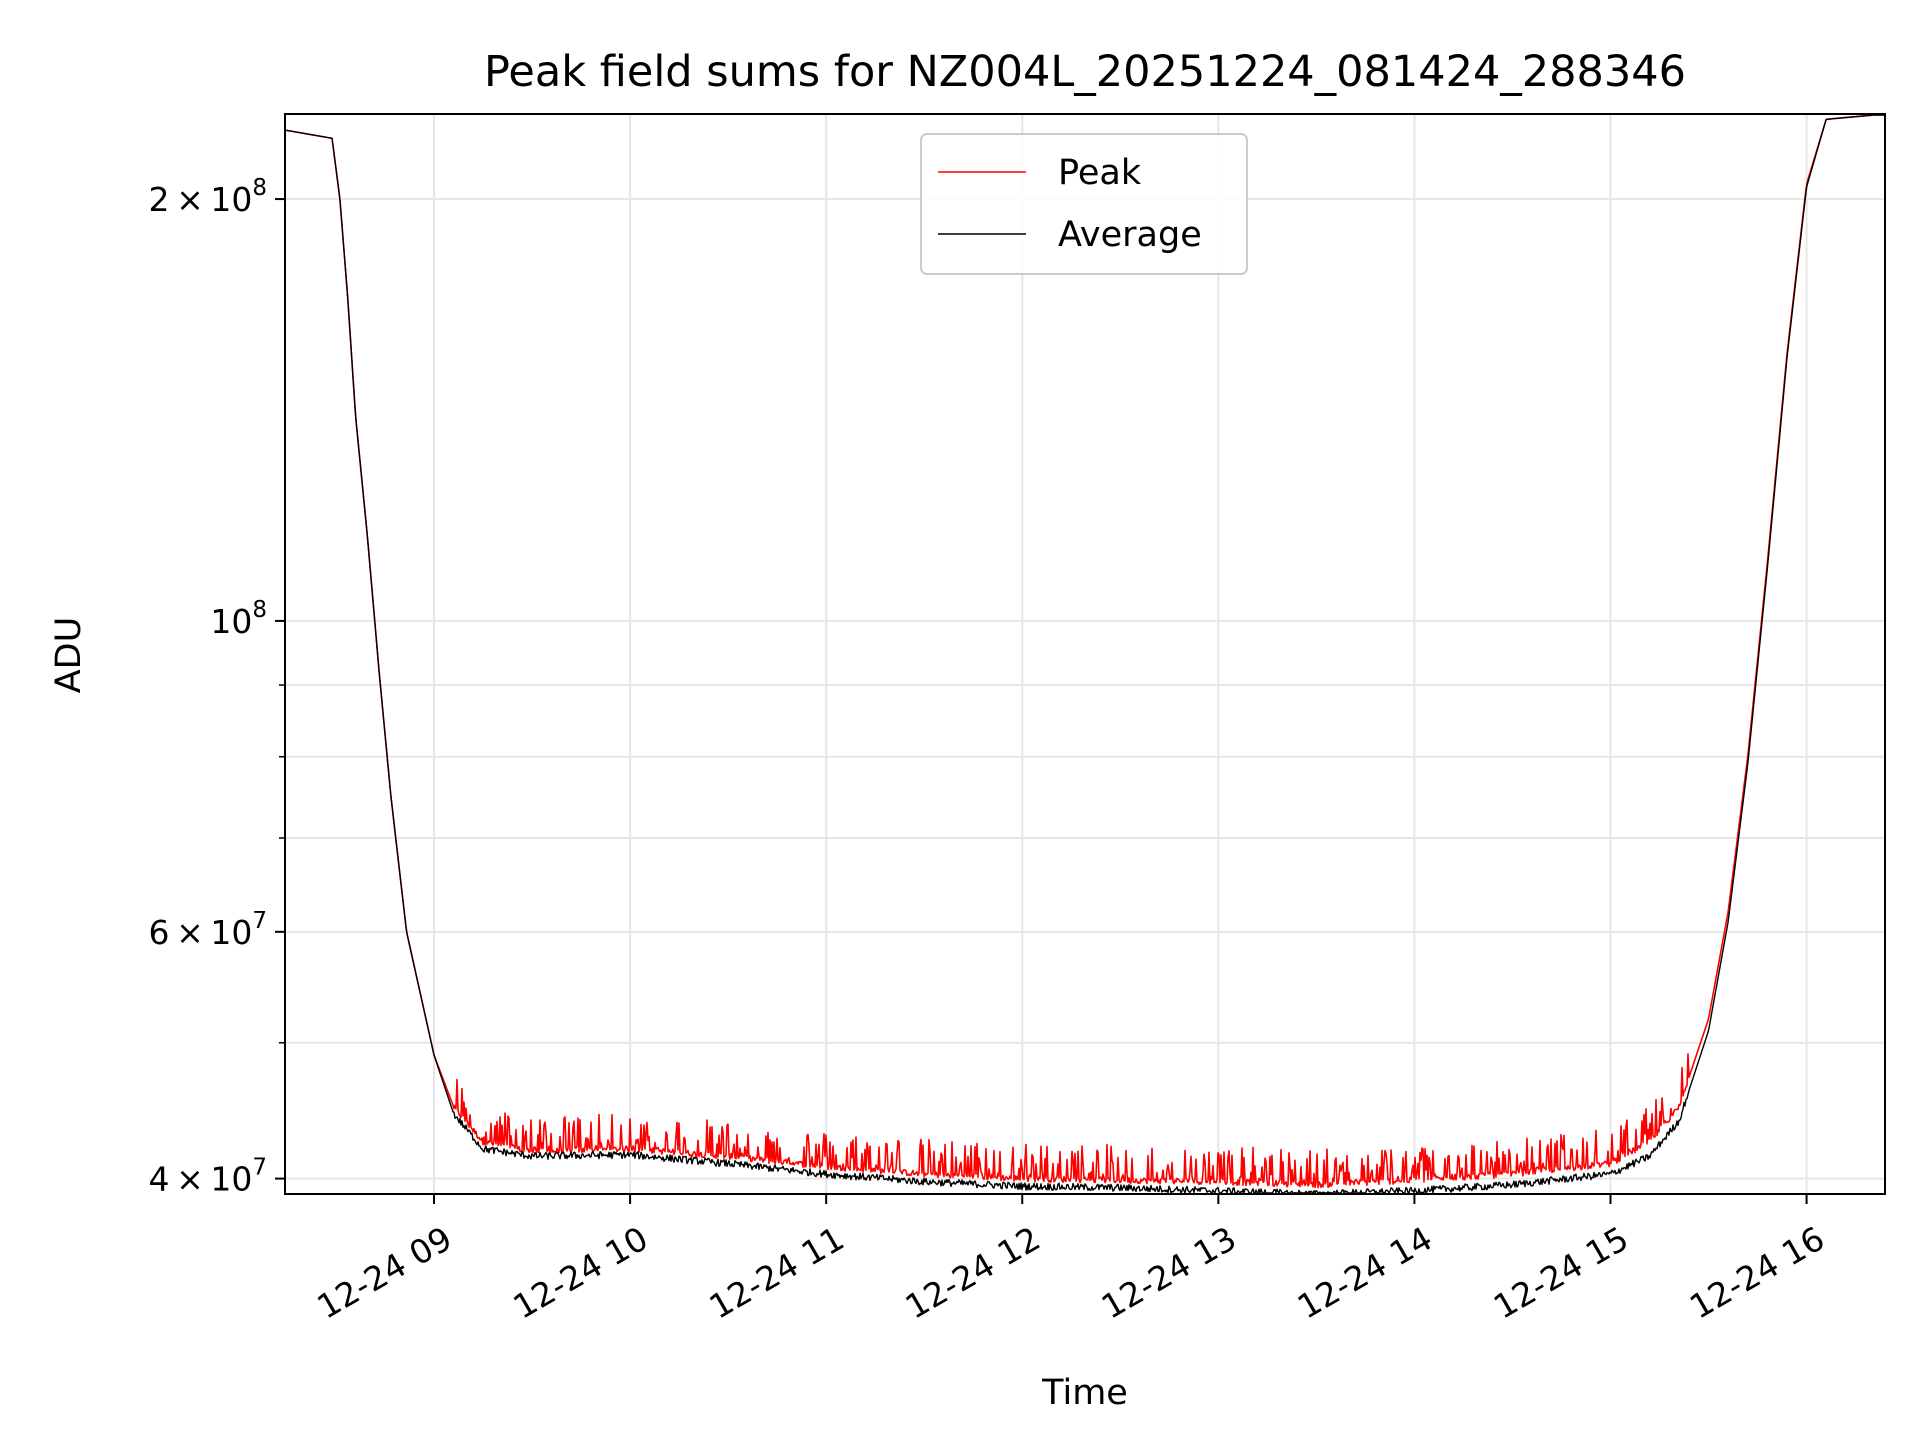  I want to click on legend-label-peak: Peak, so click(1100, 173).